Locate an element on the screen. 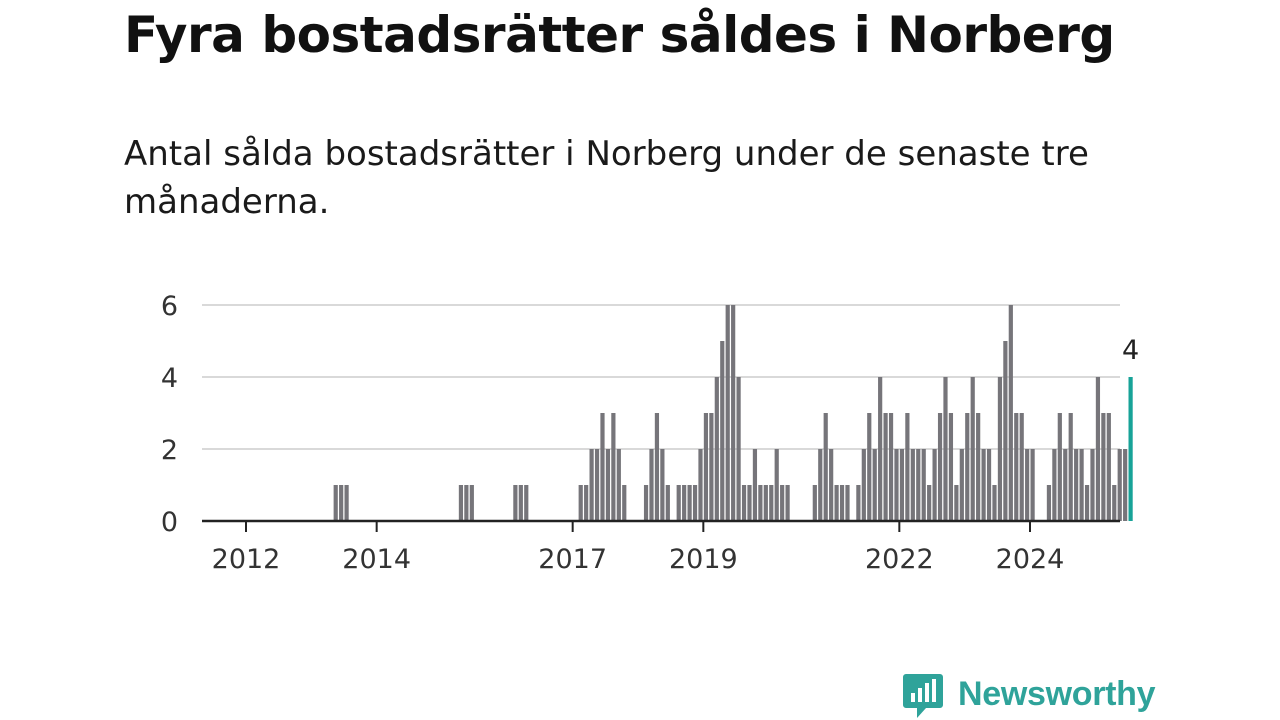 The width and height of the screenshot is (1280, 720). y-tick-label: 4 is located at coordinates (169, 378).